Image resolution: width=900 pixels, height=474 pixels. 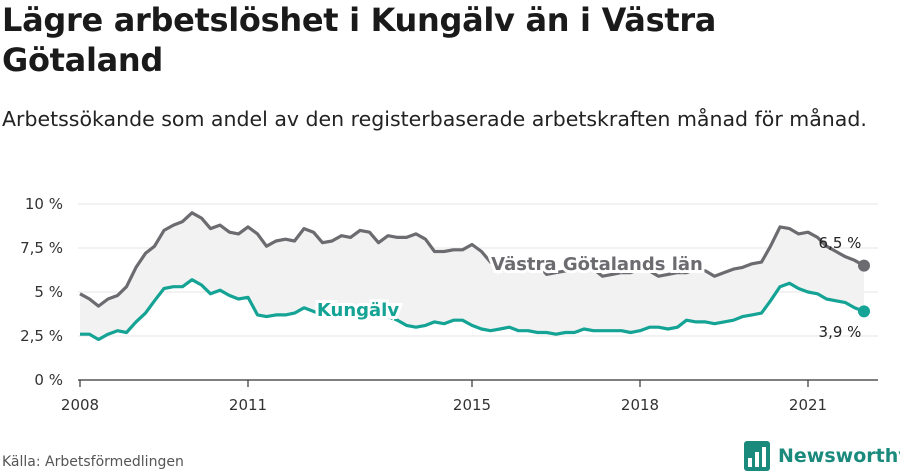 I want to click on brand-logo: Newsworthy, so click(x=822, y=456).